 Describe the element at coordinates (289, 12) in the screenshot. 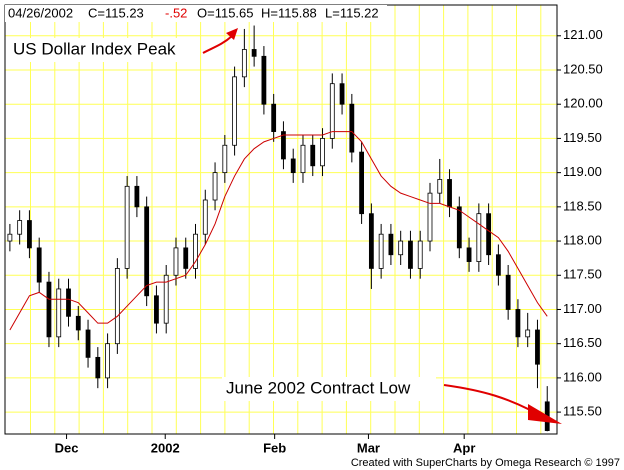

I see `header-high: H=115.88` at that location.